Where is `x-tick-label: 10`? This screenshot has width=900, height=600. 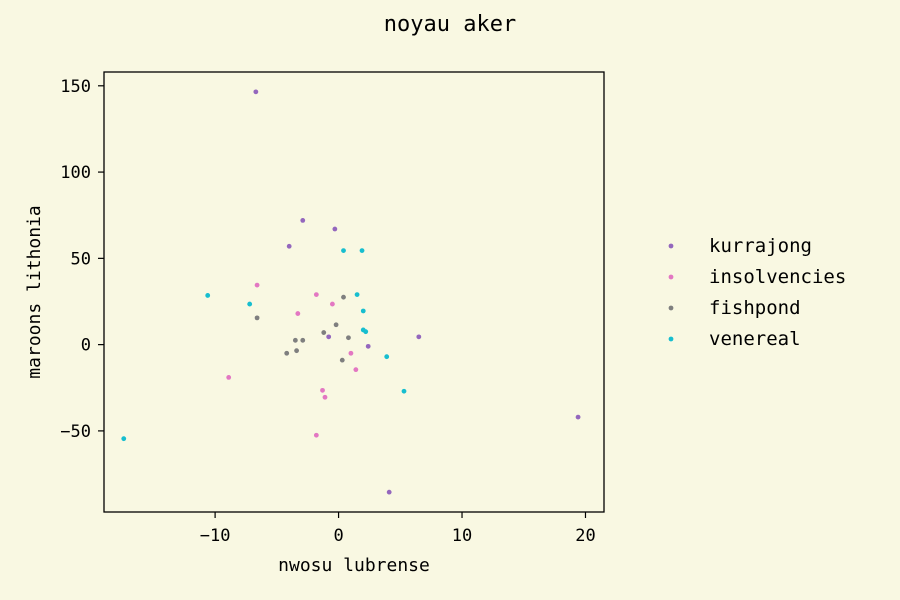 x-tick-label: 10 is located at coordinates (462, 536).